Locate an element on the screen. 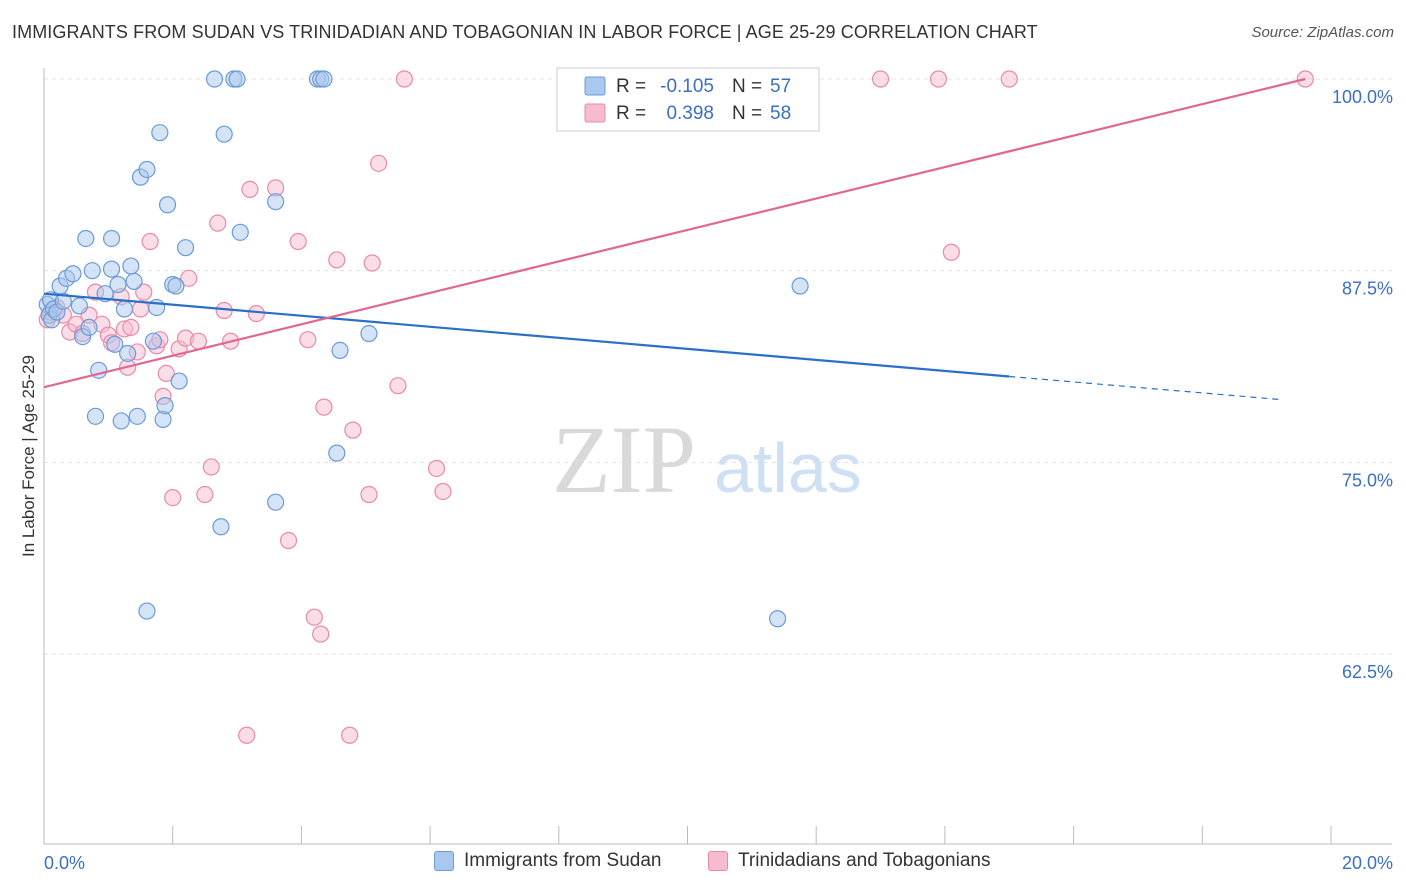 Image resolution: width=1406 pixels, height=892 pixels. y-tick-label: 62.5% is located at coordinates (1367, 672).